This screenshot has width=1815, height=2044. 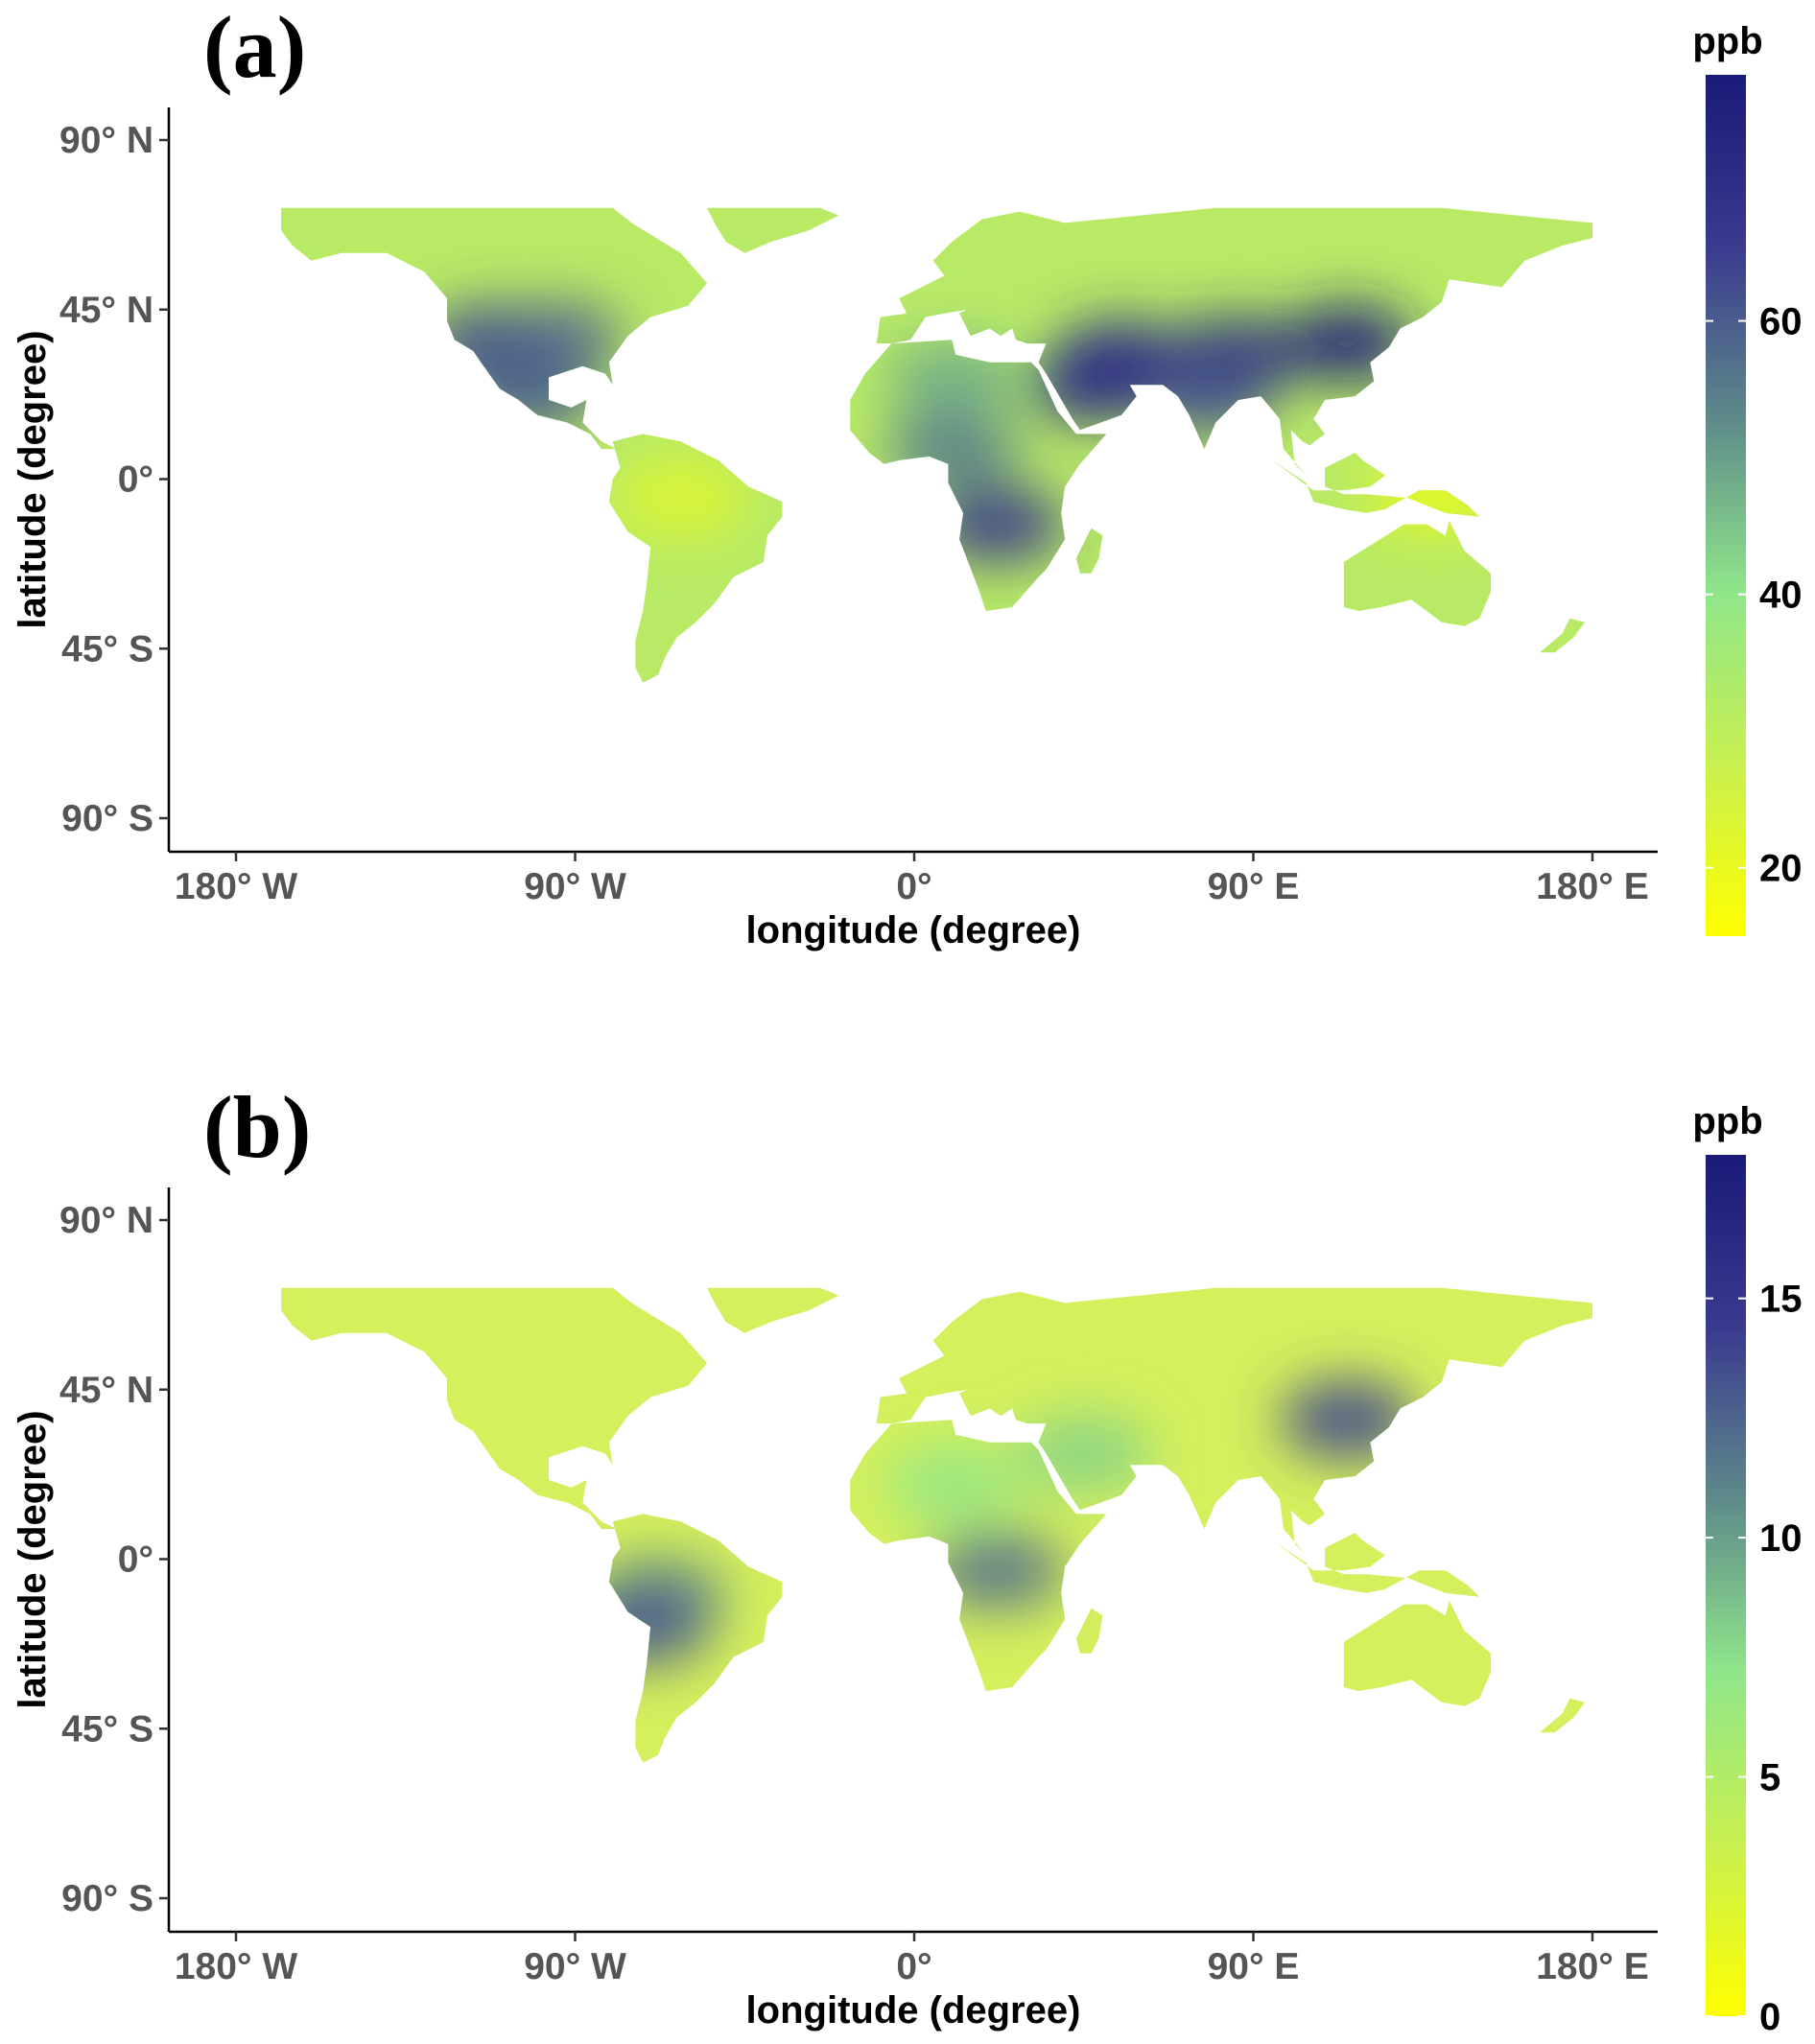 What do you see at coordinates (1083, 1453) in the screenshot?
I see `hotspot-middle-east` at bounding box center [1083, 1453].